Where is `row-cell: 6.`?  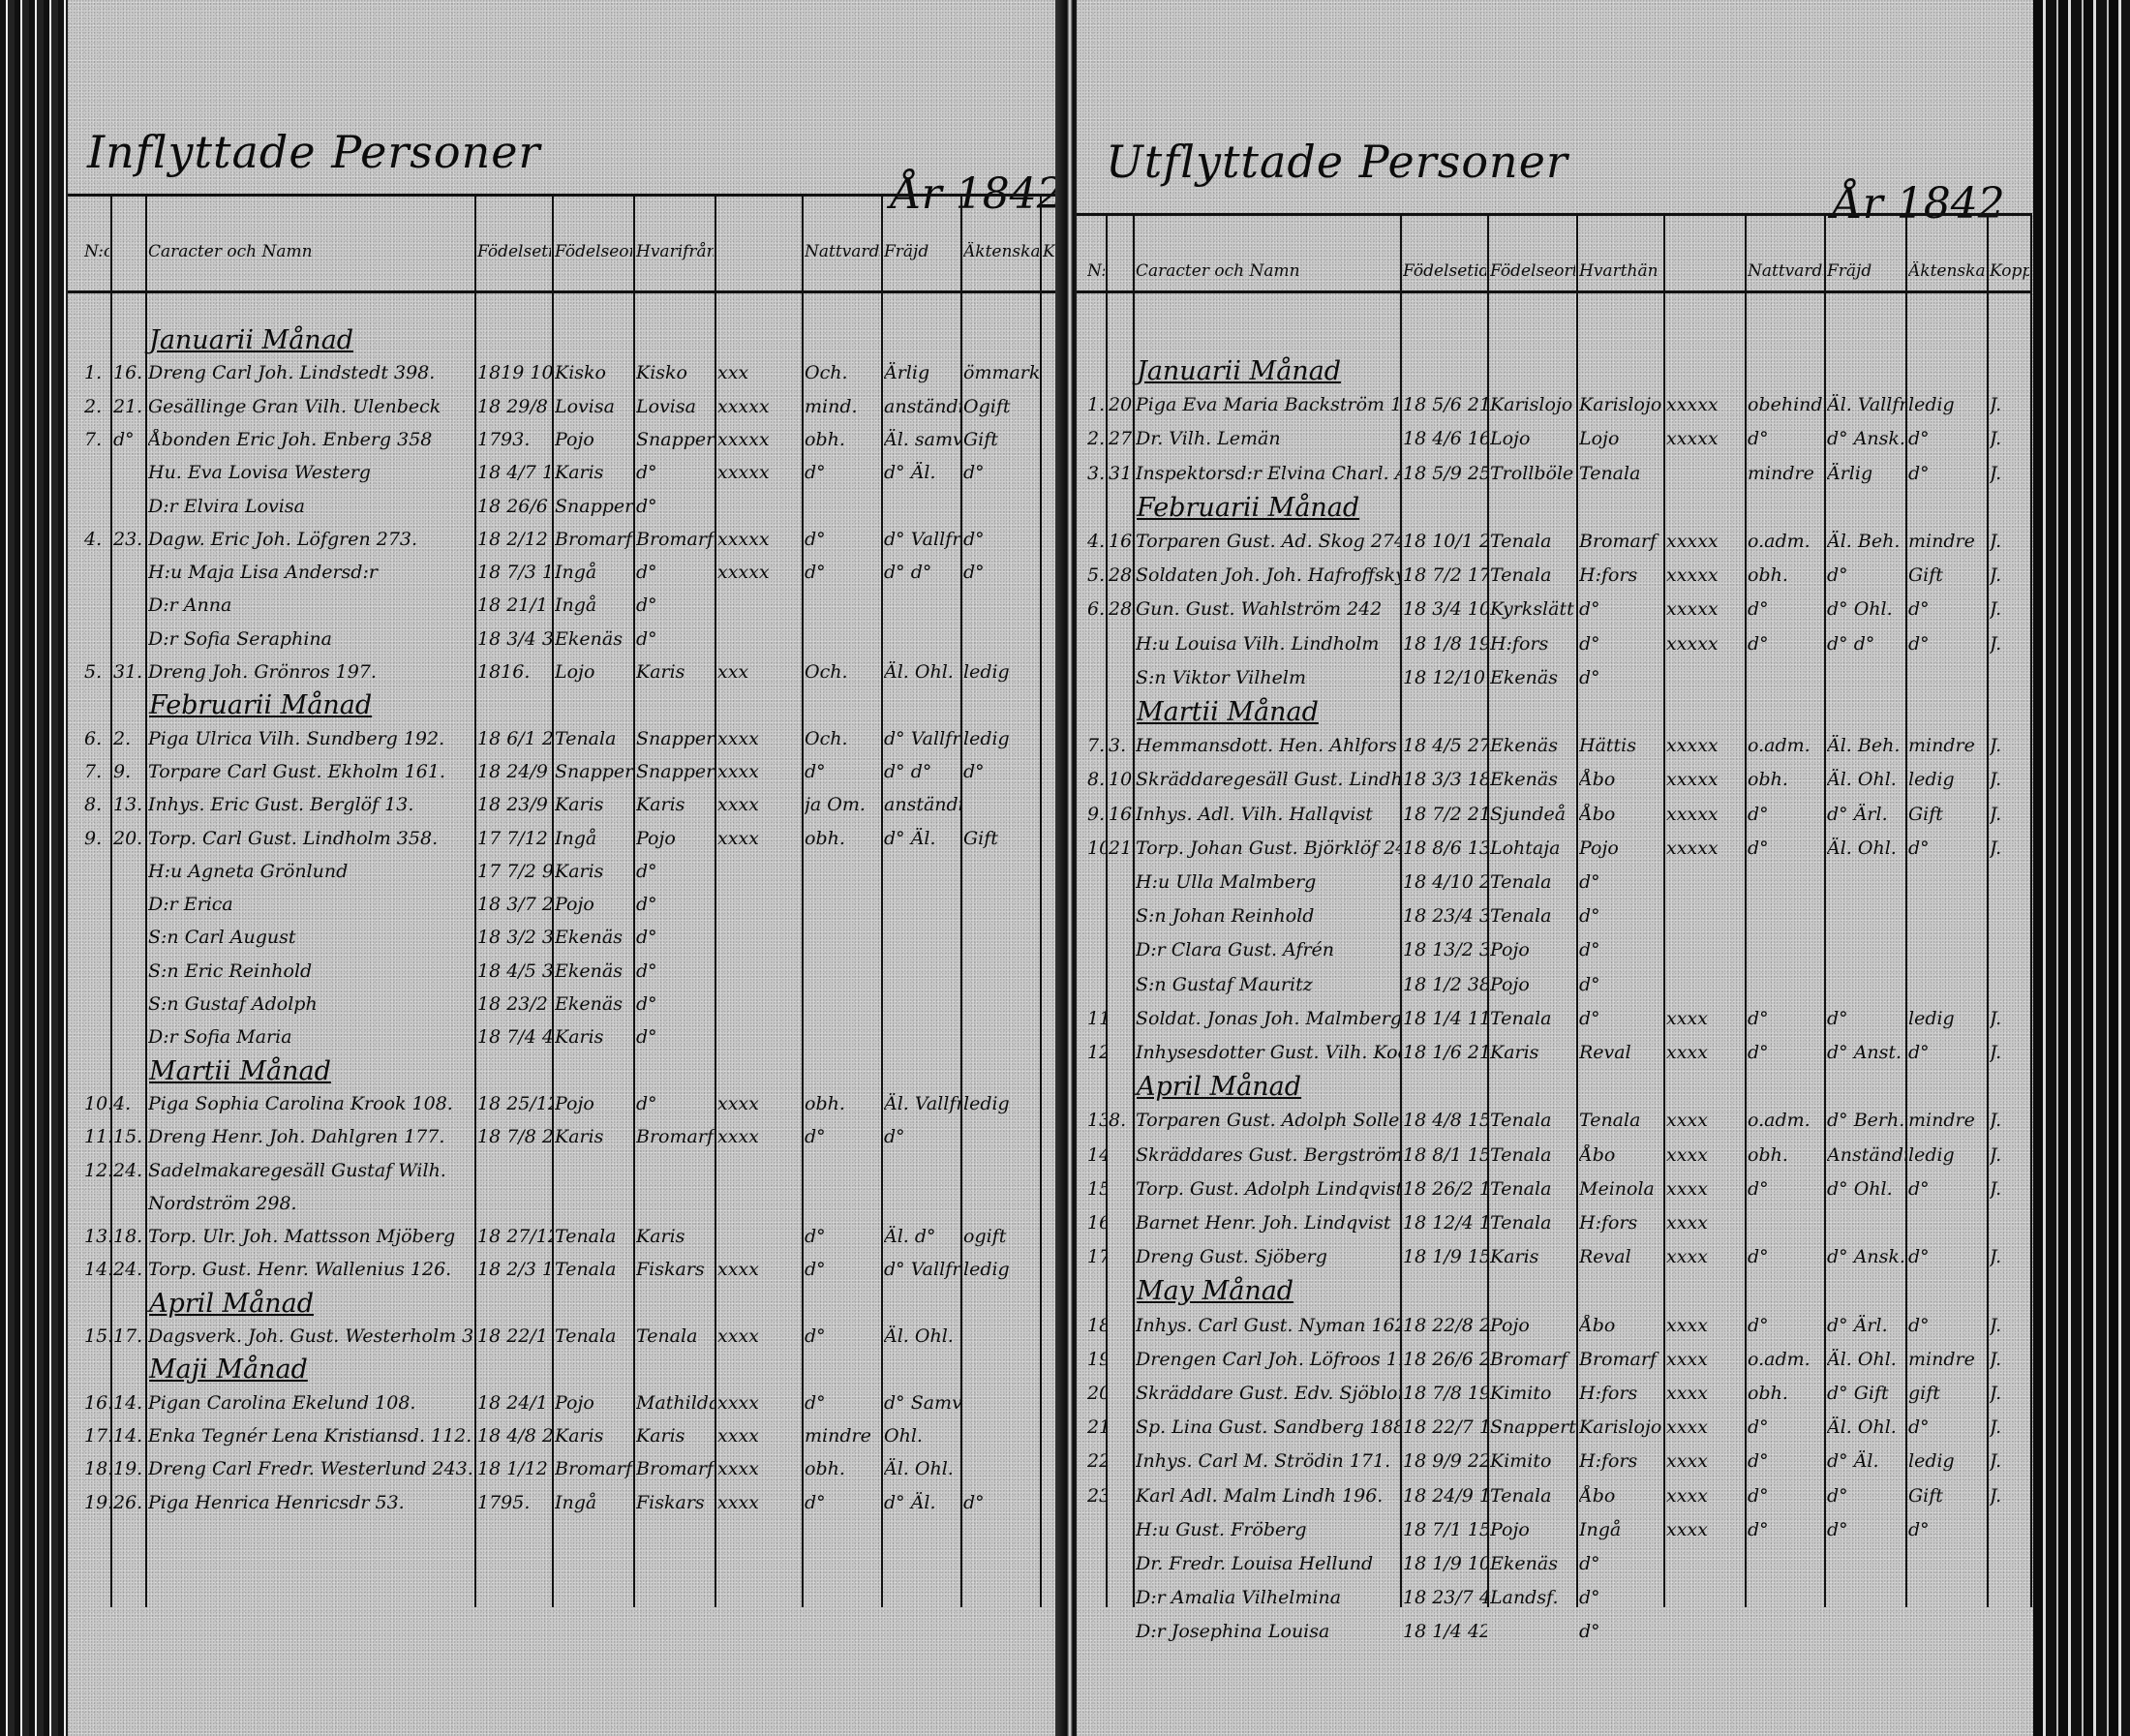
row-cell: 6. is located at coordinates (1096, 609).